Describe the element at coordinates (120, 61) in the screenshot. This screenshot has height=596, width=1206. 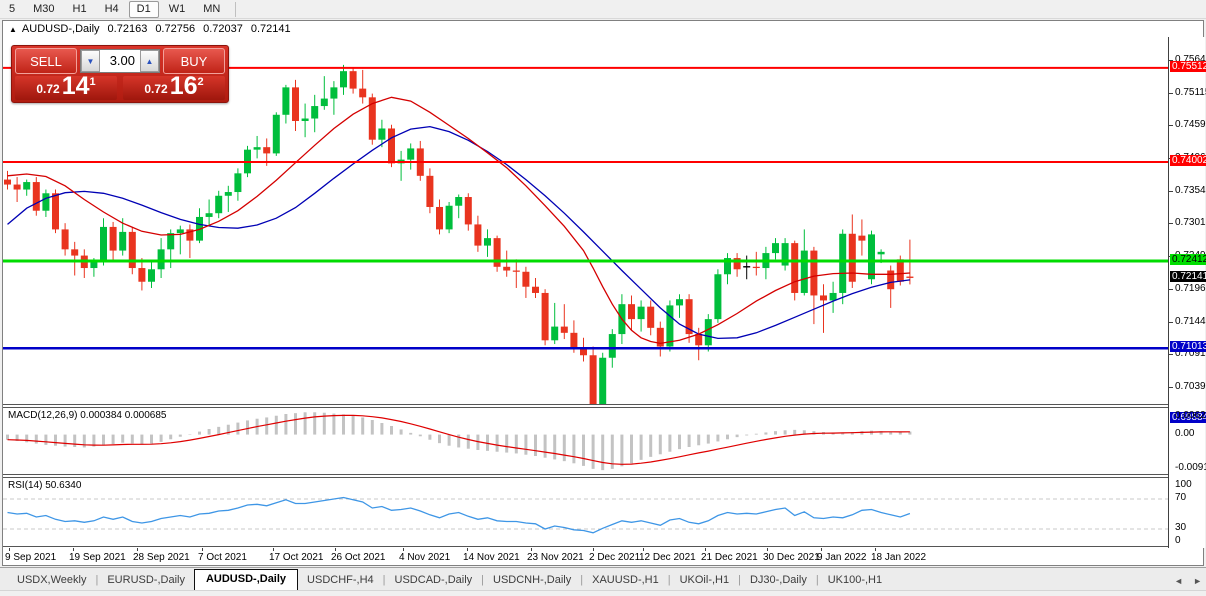
I see `volume-input: 3.00` at that location.